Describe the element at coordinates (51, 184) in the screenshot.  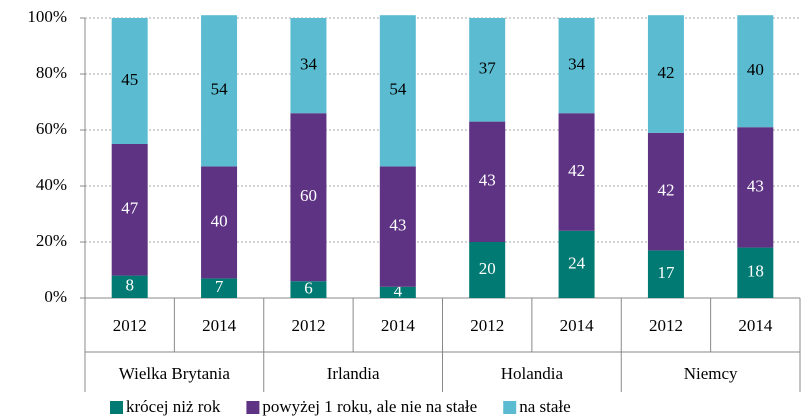
I see `y-tick-label: 40%` at that location.